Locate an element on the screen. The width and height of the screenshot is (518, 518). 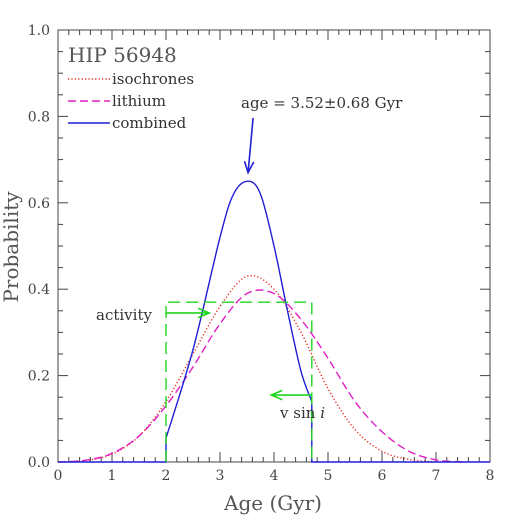
age-arrow is located at coordinates (249, 146).